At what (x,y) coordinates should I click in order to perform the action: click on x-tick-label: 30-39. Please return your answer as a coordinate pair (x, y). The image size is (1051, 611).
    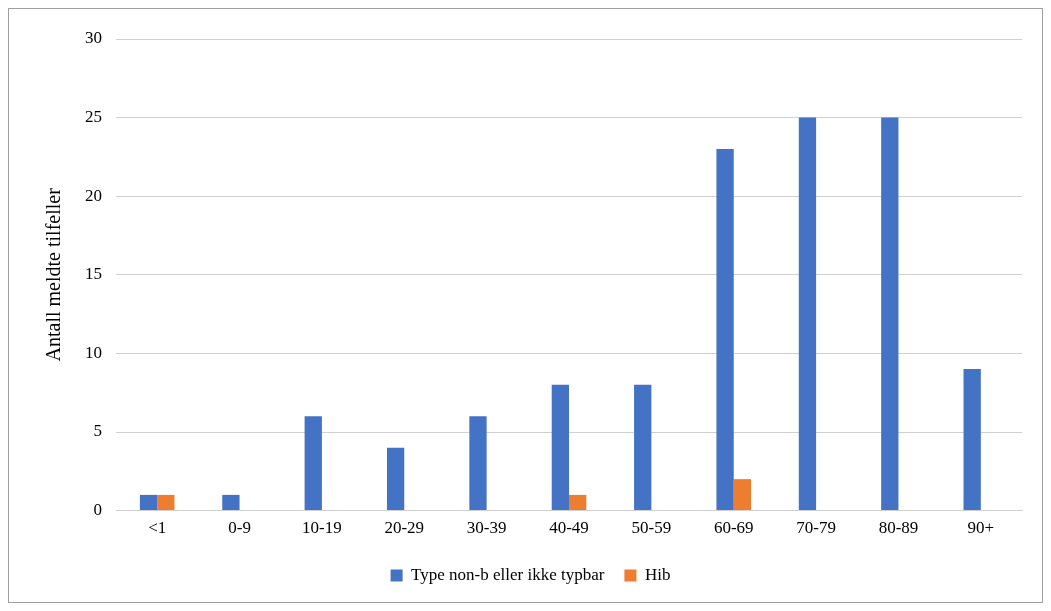
    Looking at the image, I should click on (486, 528).